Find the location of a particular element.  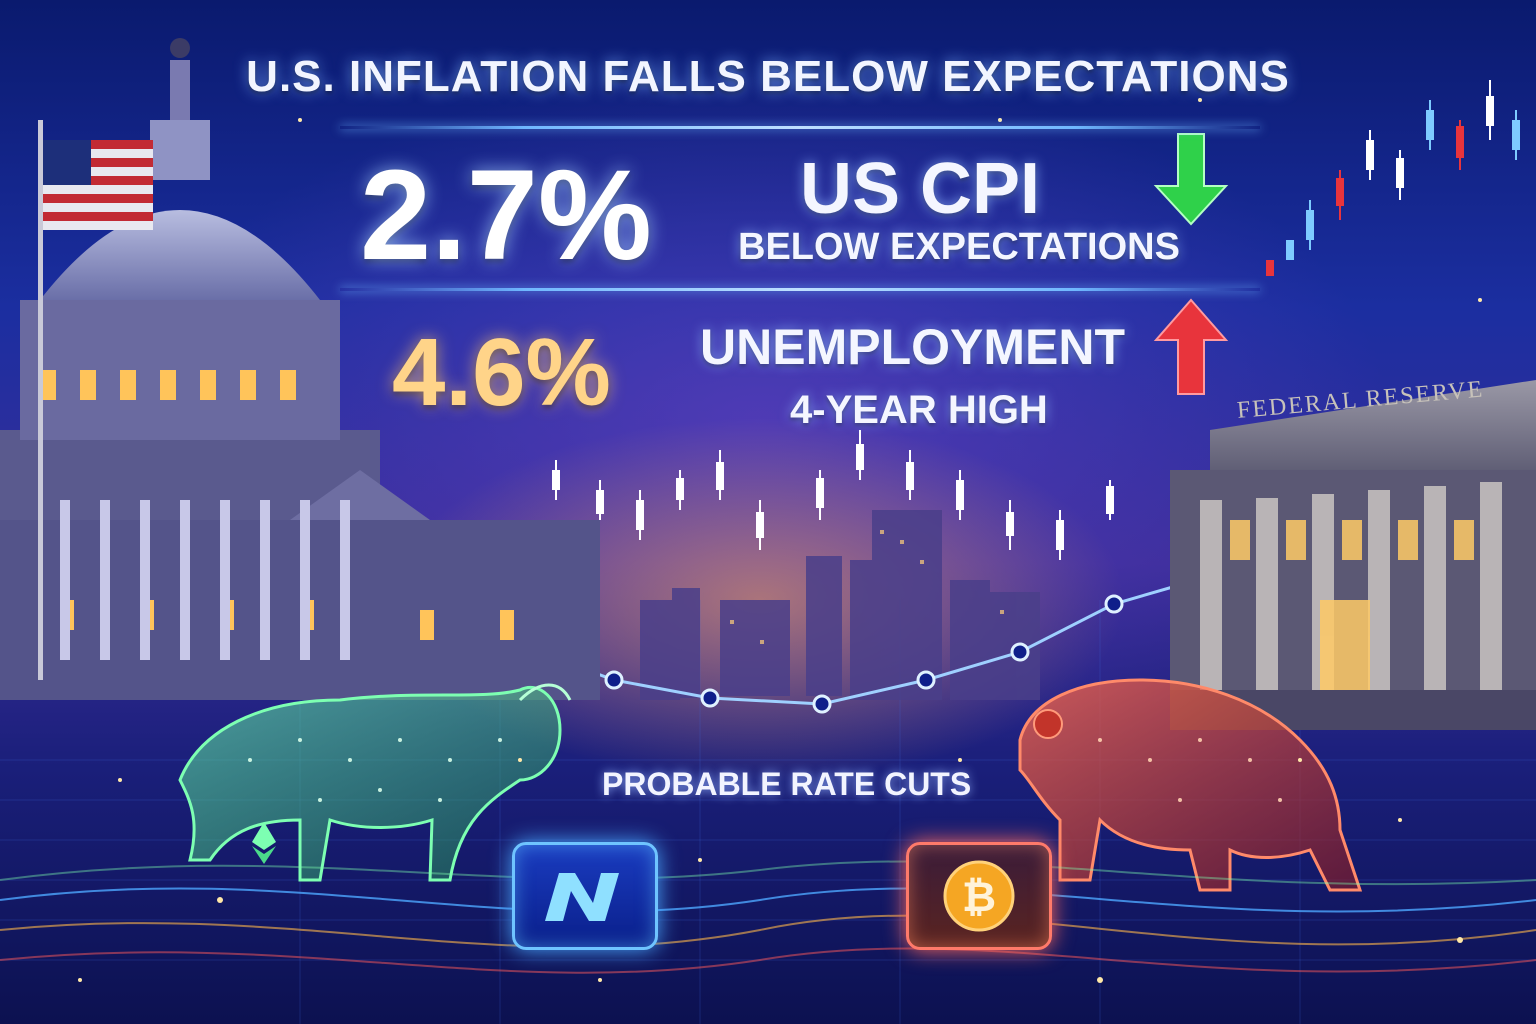

unemployment-sublabel: 4-YEAR HIGH is located at coordinates (919, 410).